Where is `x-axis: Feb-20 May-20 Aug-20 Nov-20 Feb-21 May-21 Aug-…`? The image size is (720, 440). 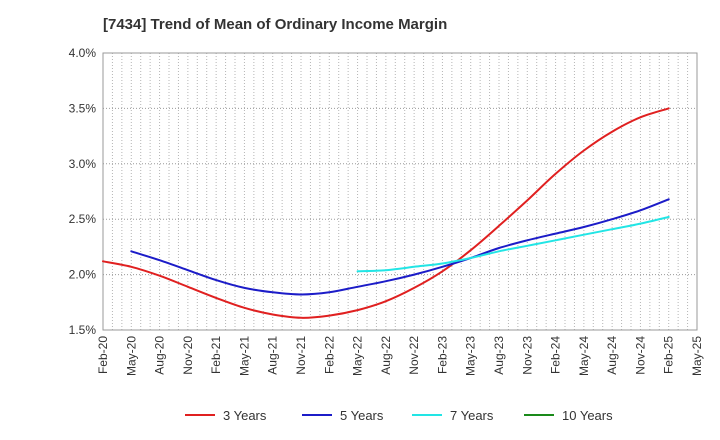
x-axis: Feb-20 May-20 Aug-20 Nov-20 Feb-21 May-21 Aug-… is located at coordinates (400, 356).